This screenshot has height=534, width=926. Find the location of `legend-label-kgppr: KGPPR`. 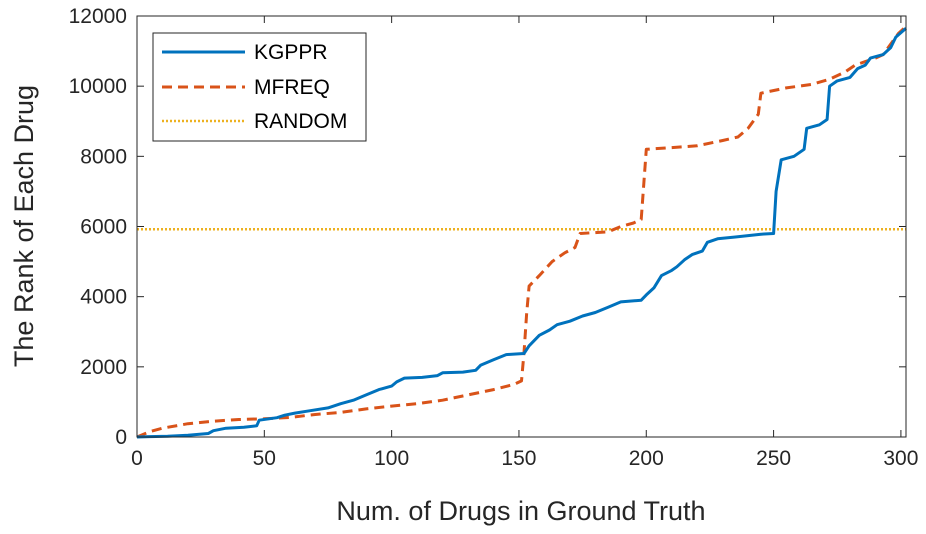

legend-label-kgppr: KGPPR is located at coordinates (291, 52).